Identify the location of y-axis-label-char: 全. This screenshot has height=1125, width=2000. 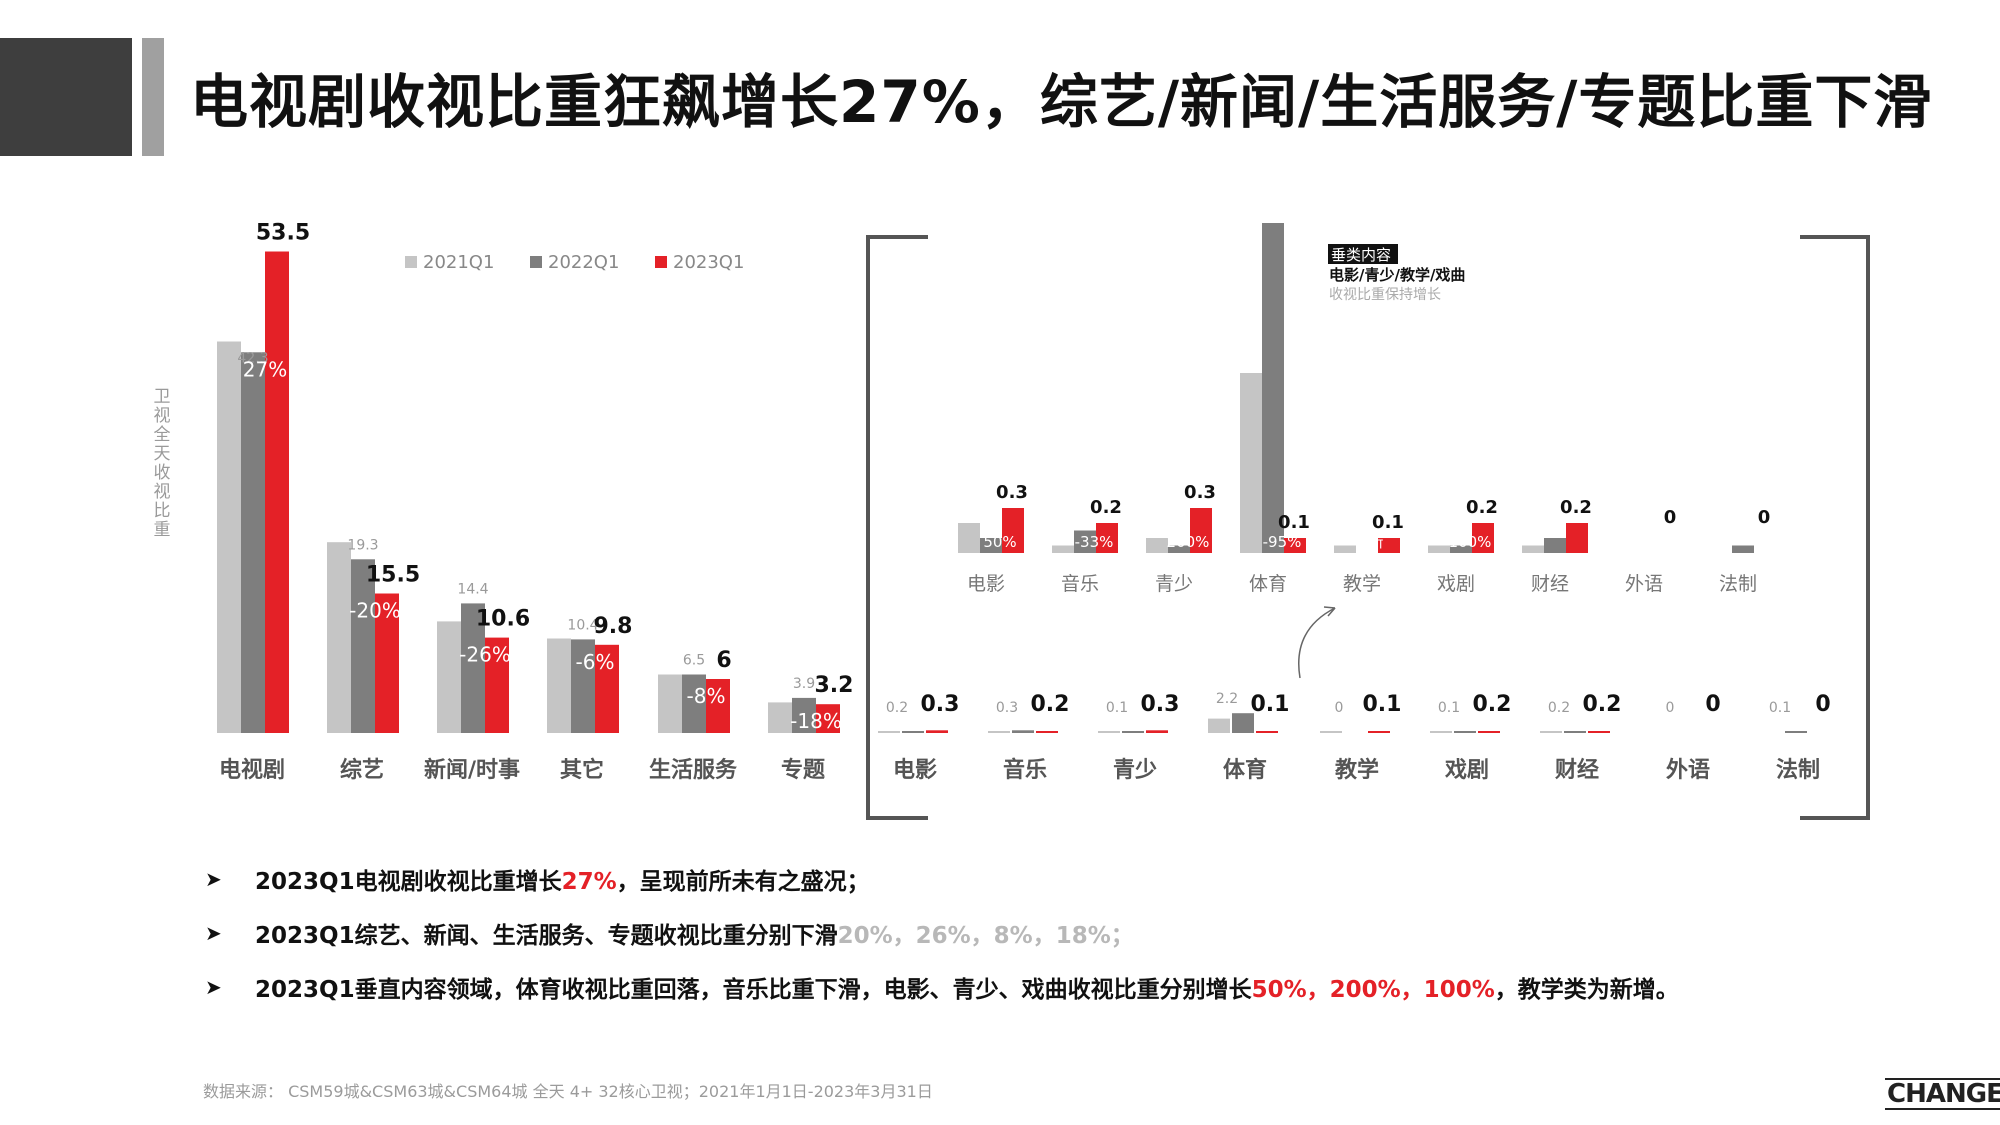
(162, 435).